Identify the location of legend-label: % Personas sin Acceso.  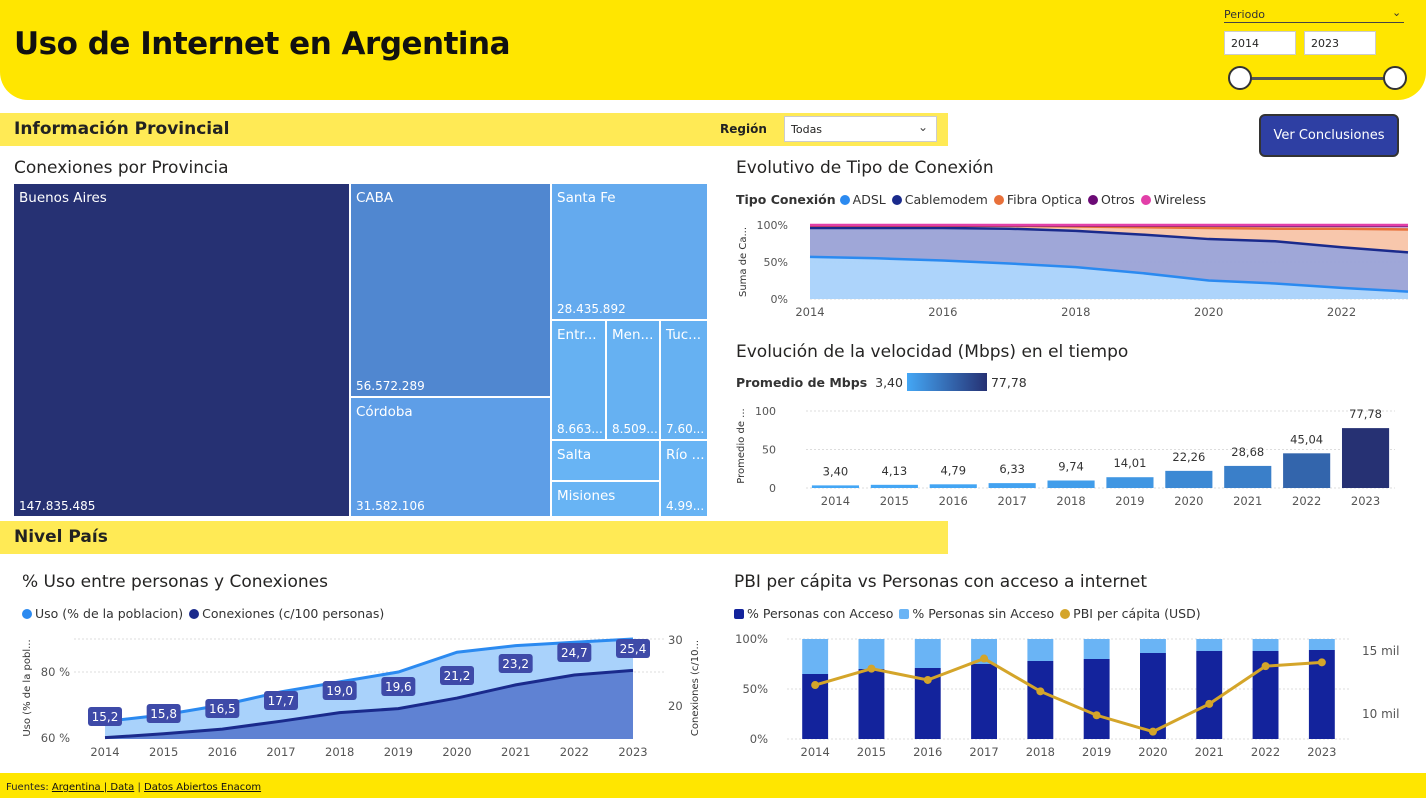
(983, 613).